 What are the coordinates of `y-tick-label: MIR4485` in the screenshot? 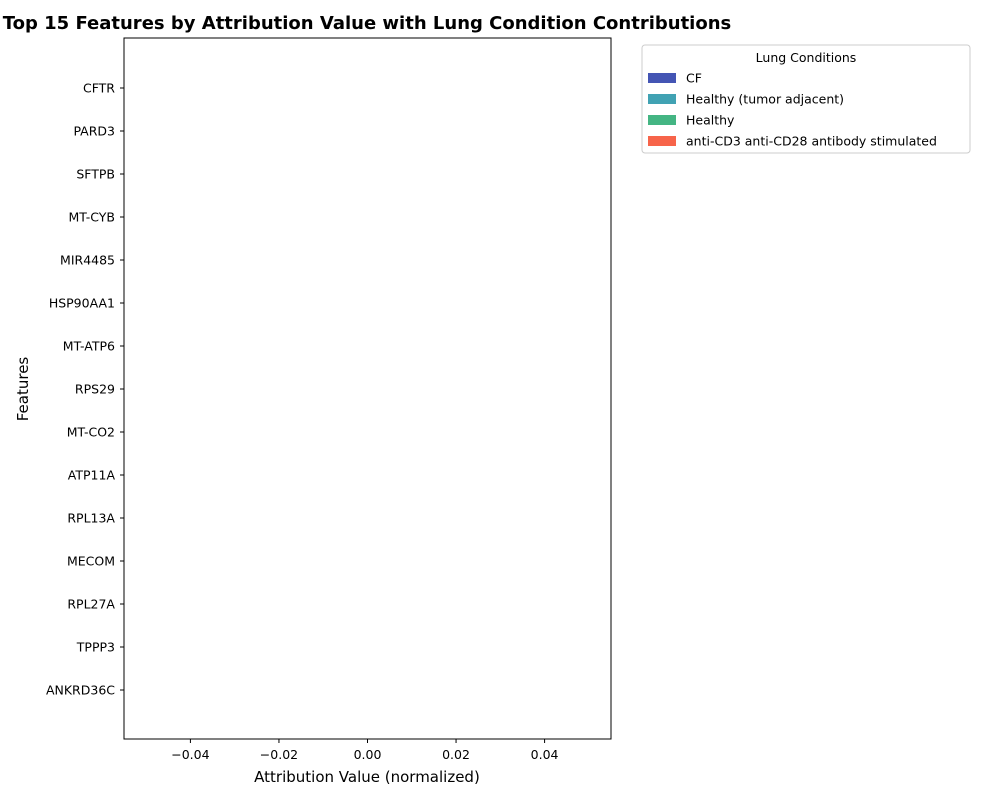 It's located at (87, 260).